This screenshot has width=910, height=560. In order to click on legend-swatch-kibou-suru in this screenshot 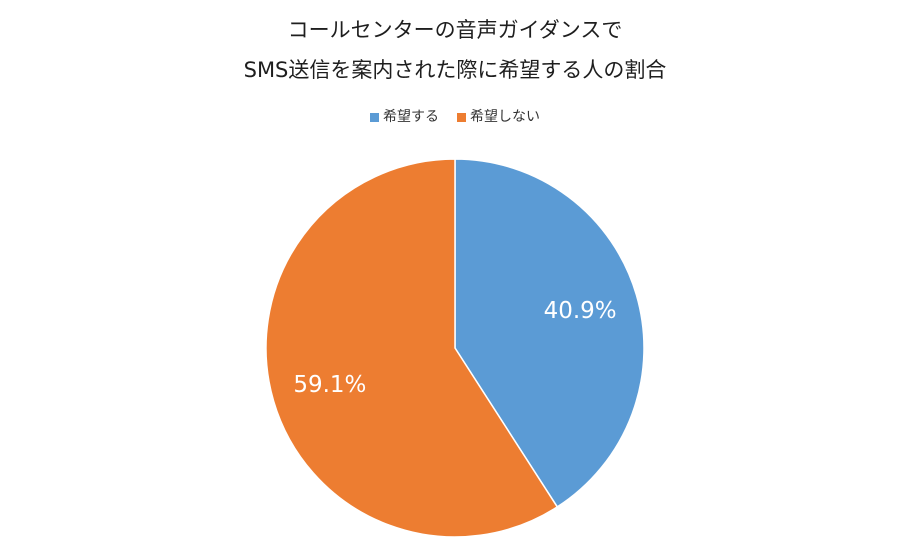, I will do `click(374, 117)`.